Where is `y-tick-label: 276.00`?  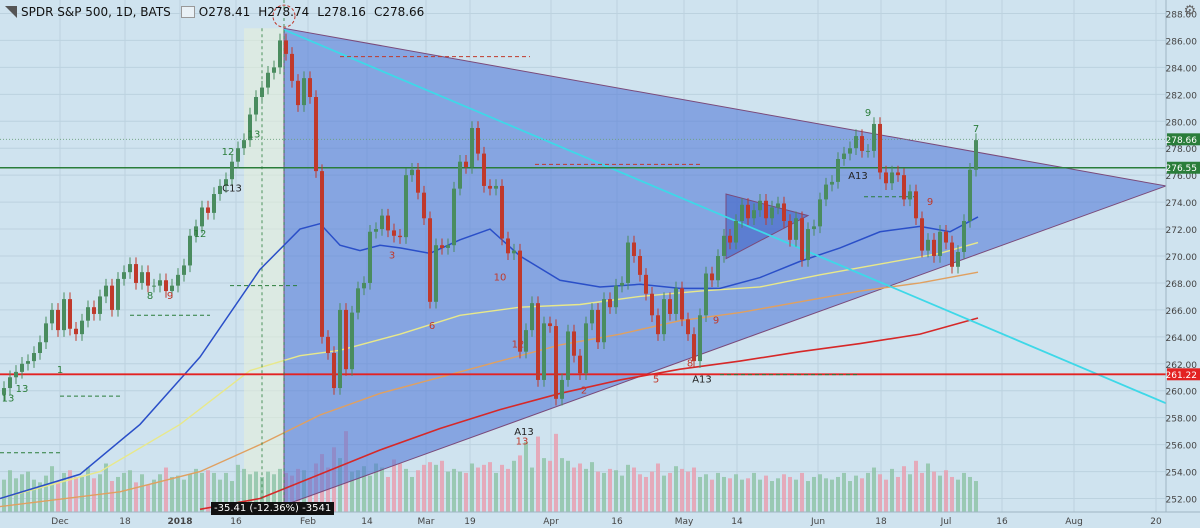 y-tick-label: 276.00 is located at coordinates (1182, 177).